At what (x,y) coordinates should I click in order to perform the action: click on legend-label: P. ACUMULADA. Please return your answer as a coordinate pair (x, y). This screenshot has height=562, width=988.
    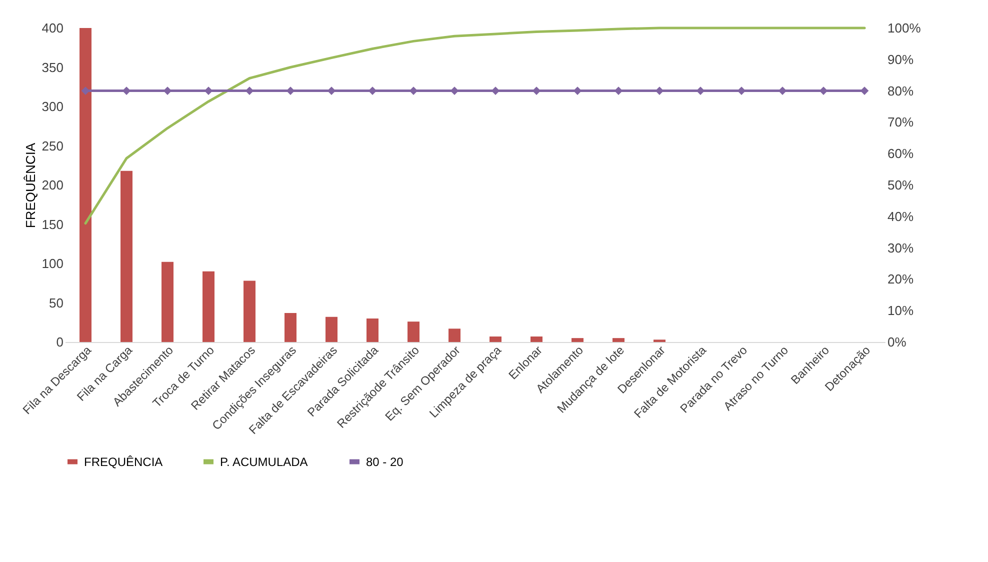
    Looking at the image, I should click on (264, 461).